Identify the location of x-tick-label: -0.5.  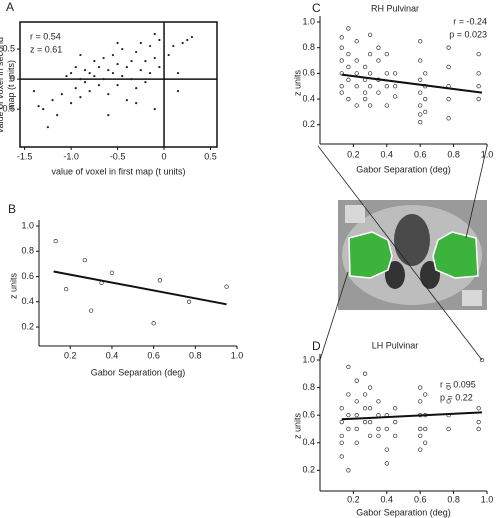
(118, 156).